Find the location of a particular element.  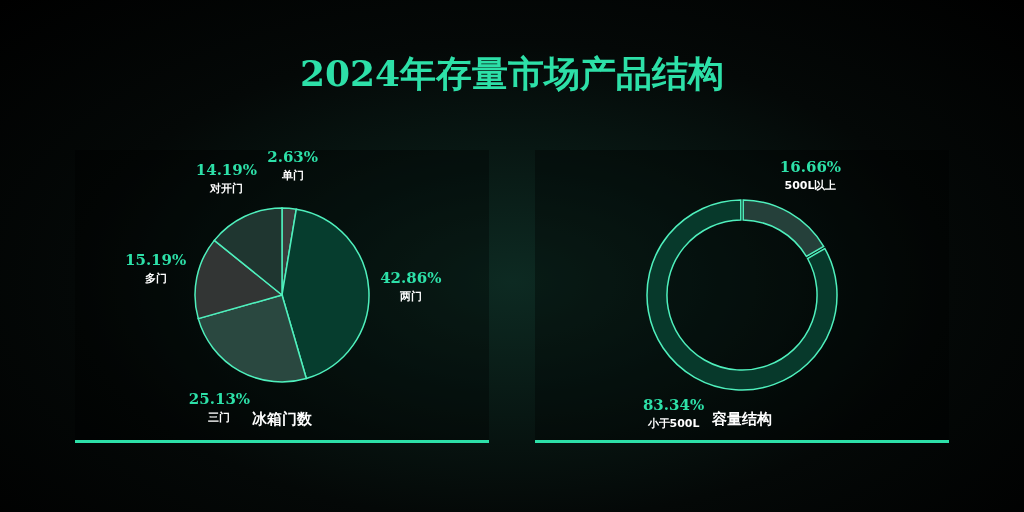

text: 容量结构 is located at coordinates (741, 419).